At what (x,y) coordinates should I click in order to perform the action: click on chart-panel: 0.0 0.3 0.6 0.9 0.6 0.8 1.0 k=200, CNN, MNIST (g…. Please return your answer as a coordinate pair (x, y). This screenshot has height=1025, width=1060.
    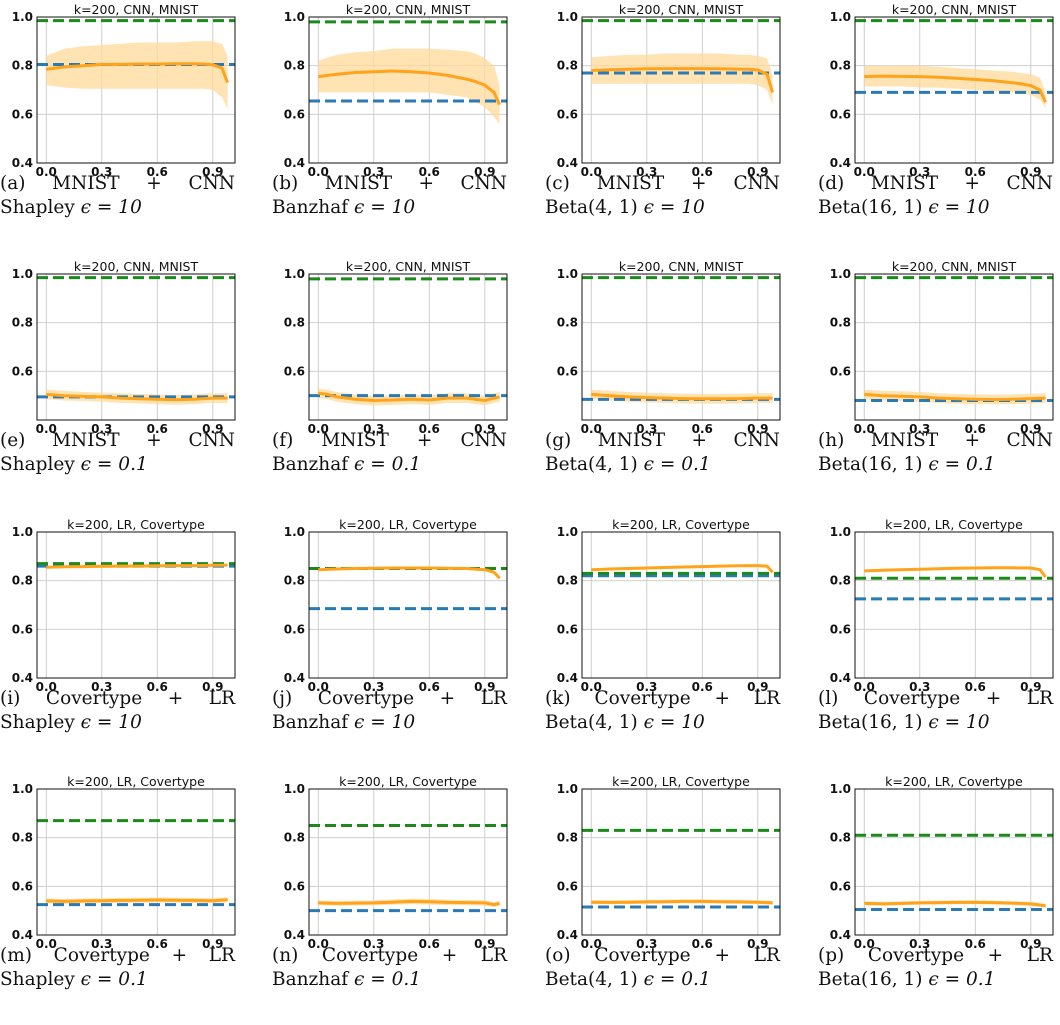
    Looking at the image, I should click on (663, 367).